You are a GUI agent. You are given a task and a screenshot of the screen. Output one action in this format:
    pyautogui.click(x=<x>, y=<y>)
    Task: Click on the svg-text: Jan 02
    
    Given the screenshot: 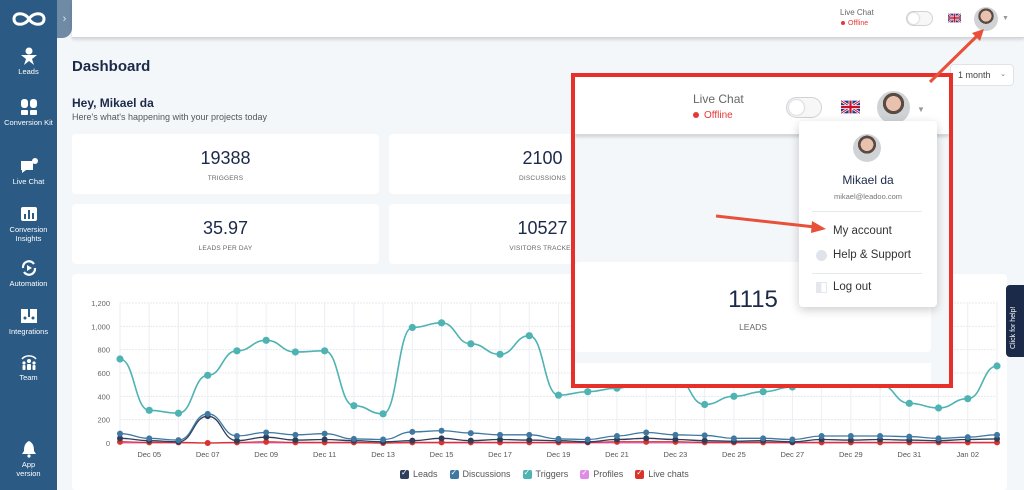 What is the action you would take?
    pyautogui.click(x=968, y=454)
    